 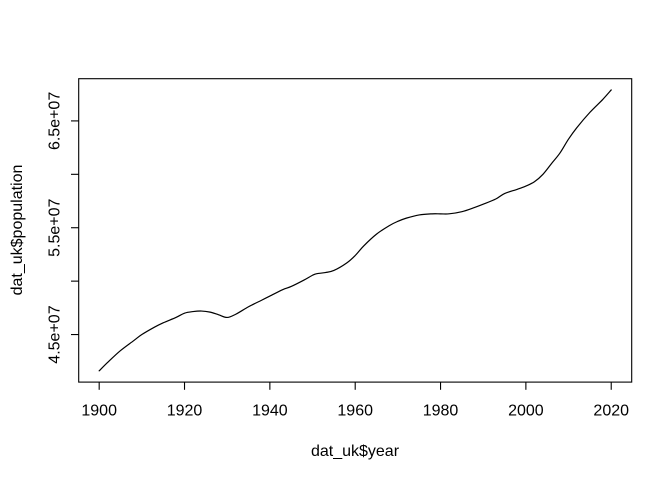 I want to click on x-tick-label: 1900, so click(x=99, y=411).